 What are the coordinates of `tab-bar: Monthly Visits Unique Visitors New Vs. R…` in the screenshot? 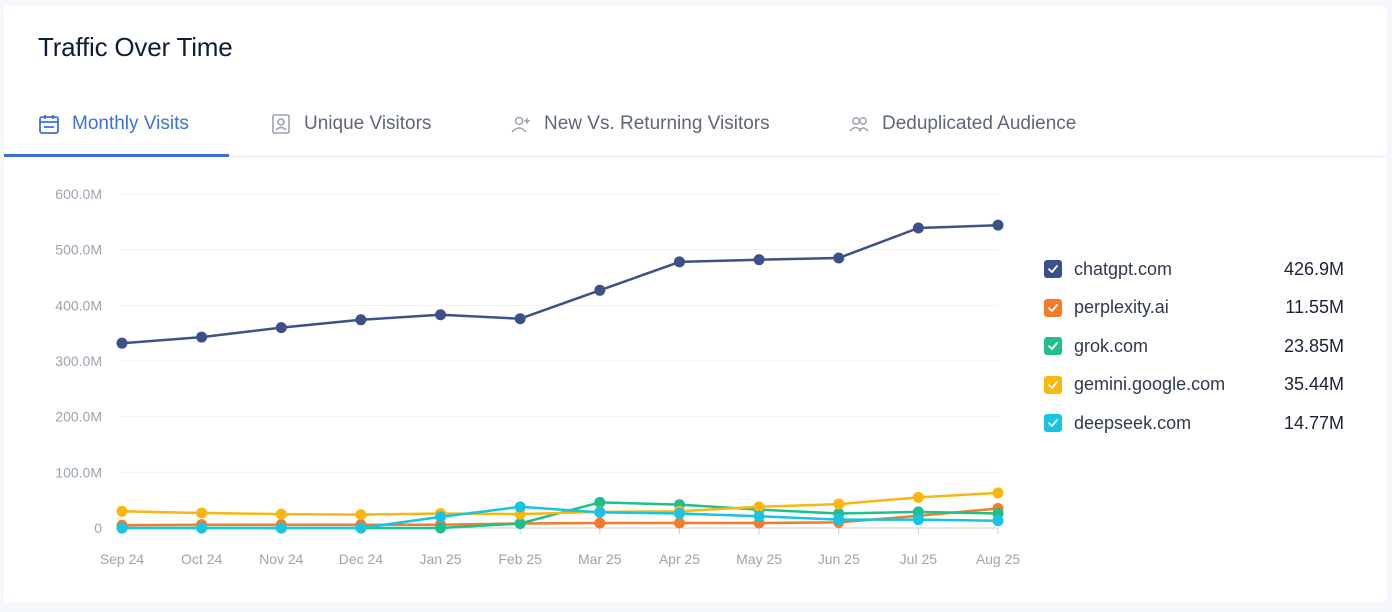 It's located at (695, 124).